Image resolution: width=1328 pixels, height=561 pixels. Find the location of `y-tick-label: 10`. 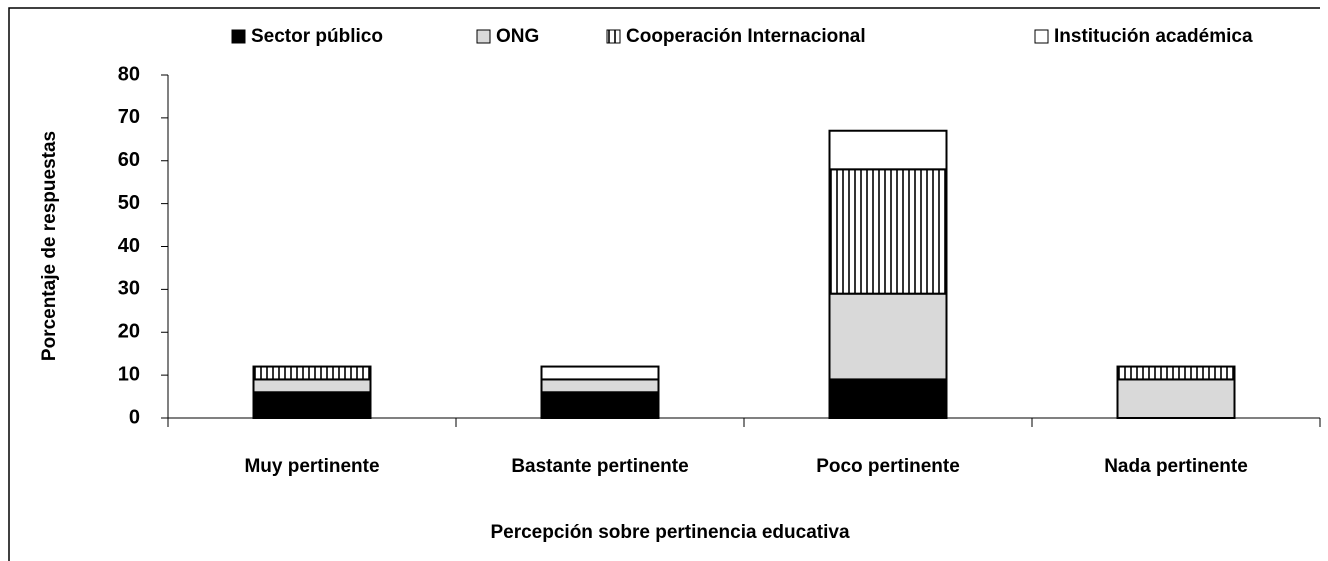

y-tick-label: 10 is located at coordinates (129, 374).